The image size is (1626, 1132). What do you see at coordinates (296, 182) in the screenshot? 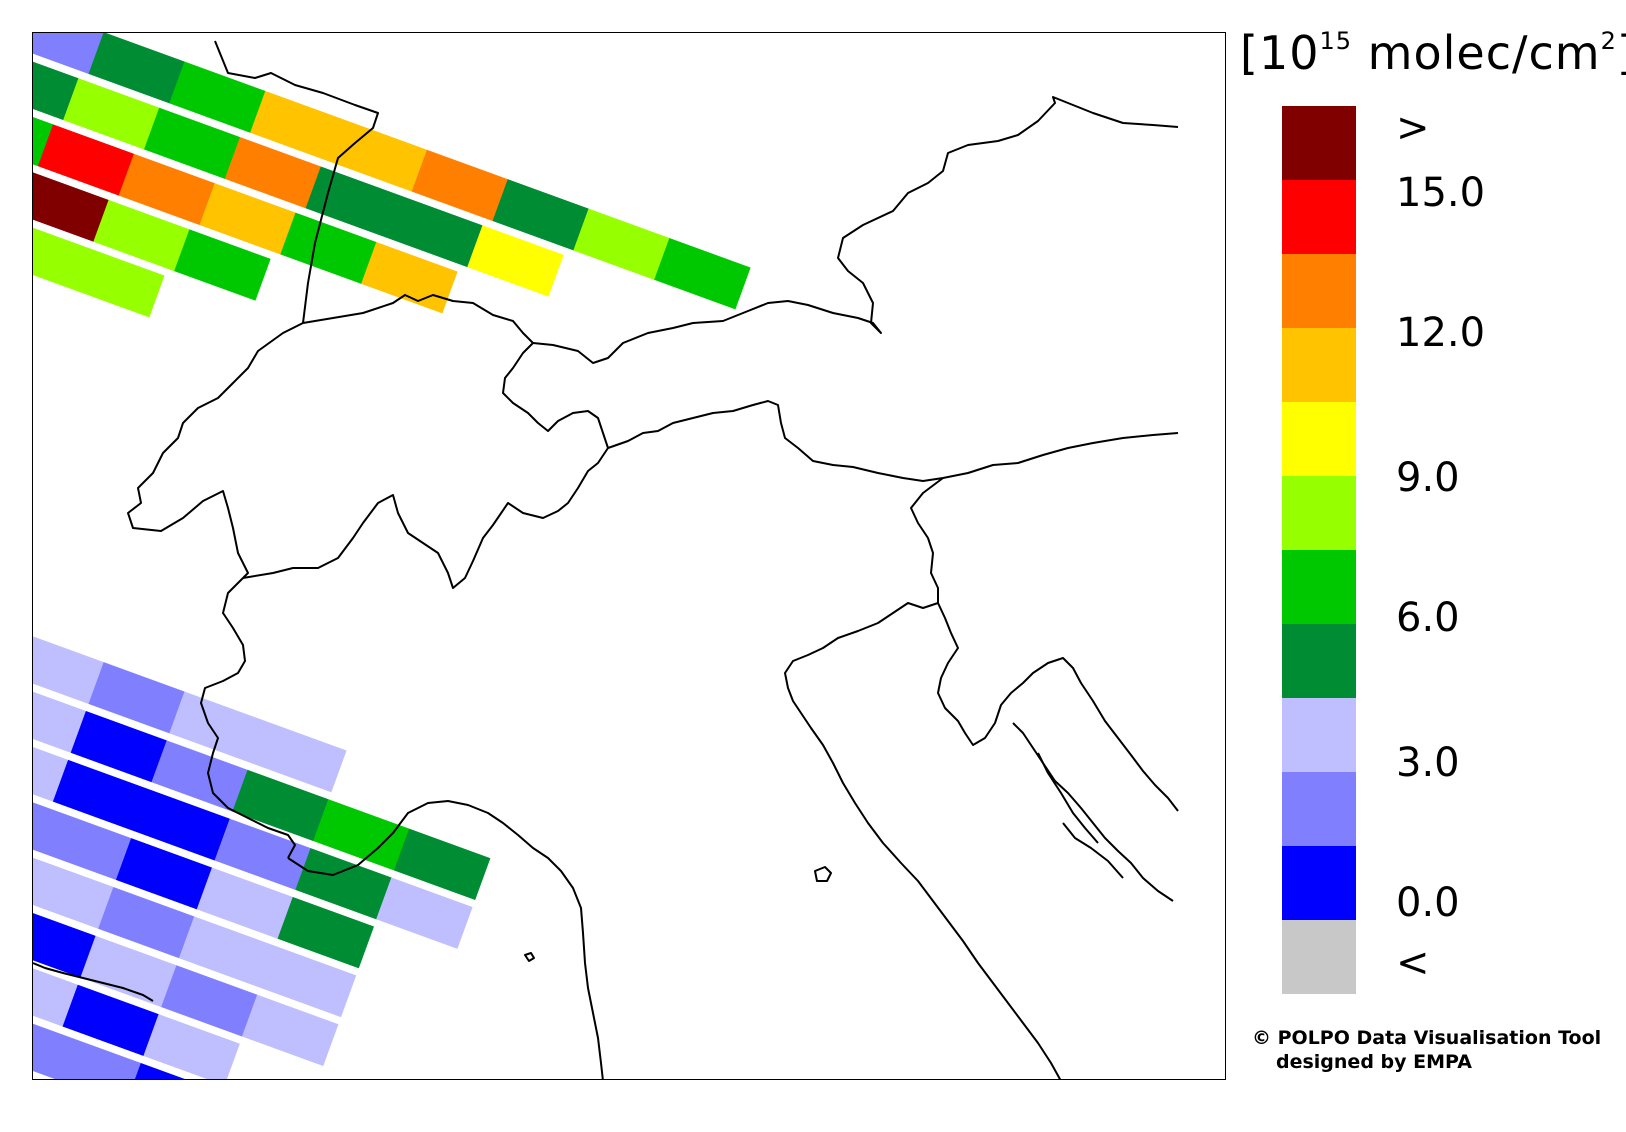
I see `border-rhine` at bounding box center [296, 182].